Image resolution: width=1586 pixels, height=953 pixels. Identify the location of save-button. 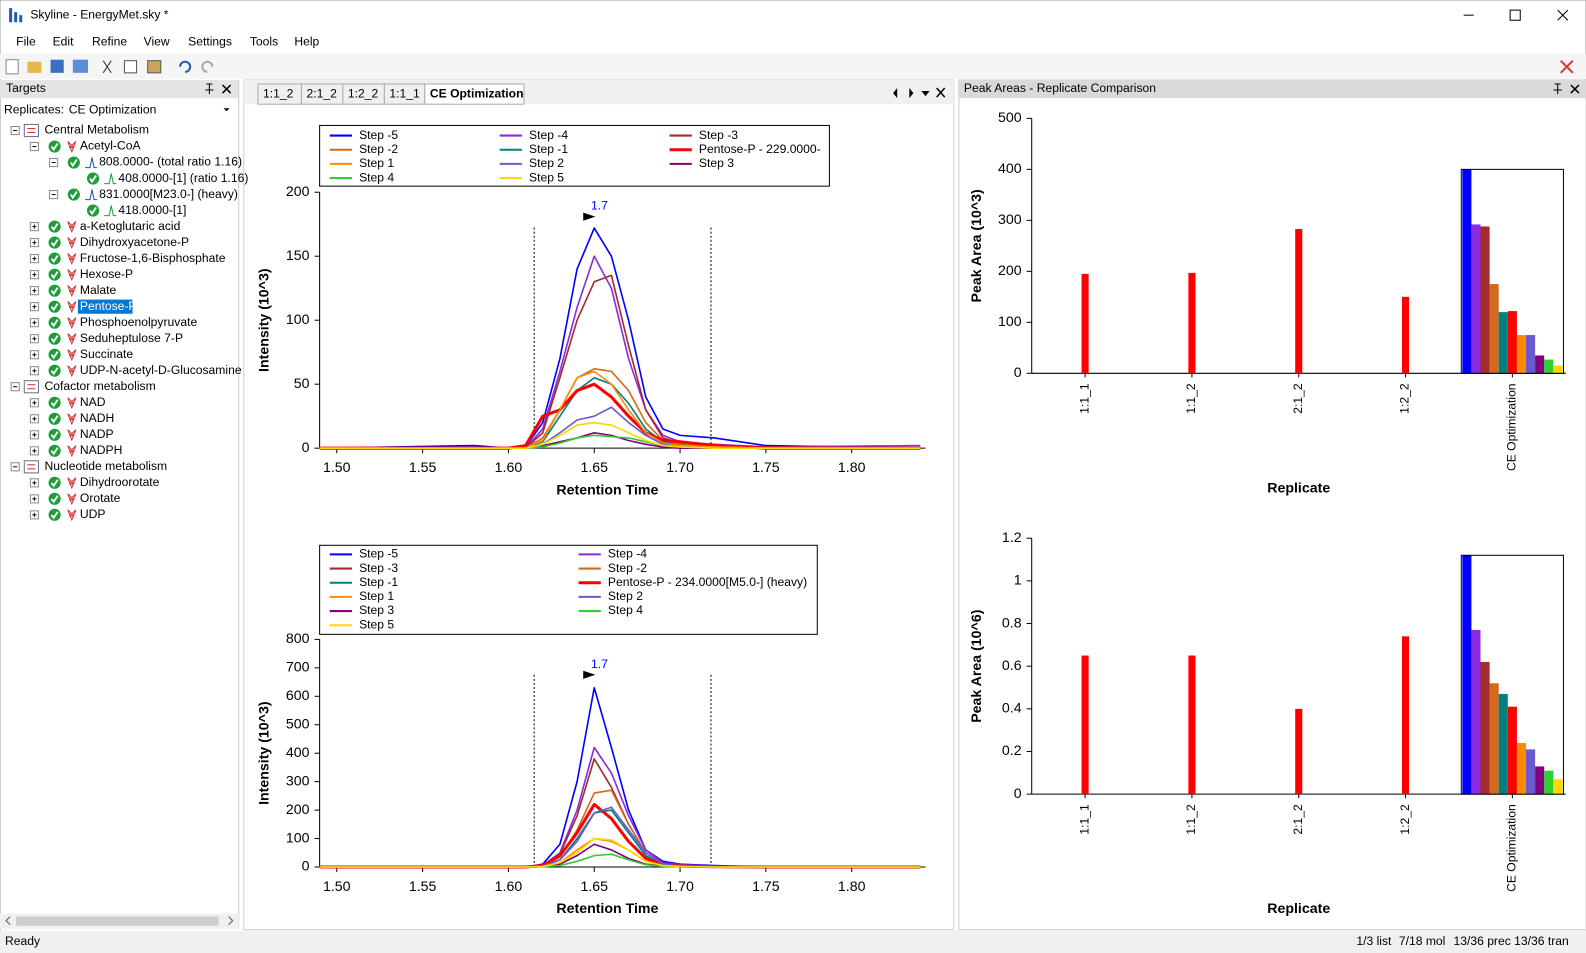
(57, 66).